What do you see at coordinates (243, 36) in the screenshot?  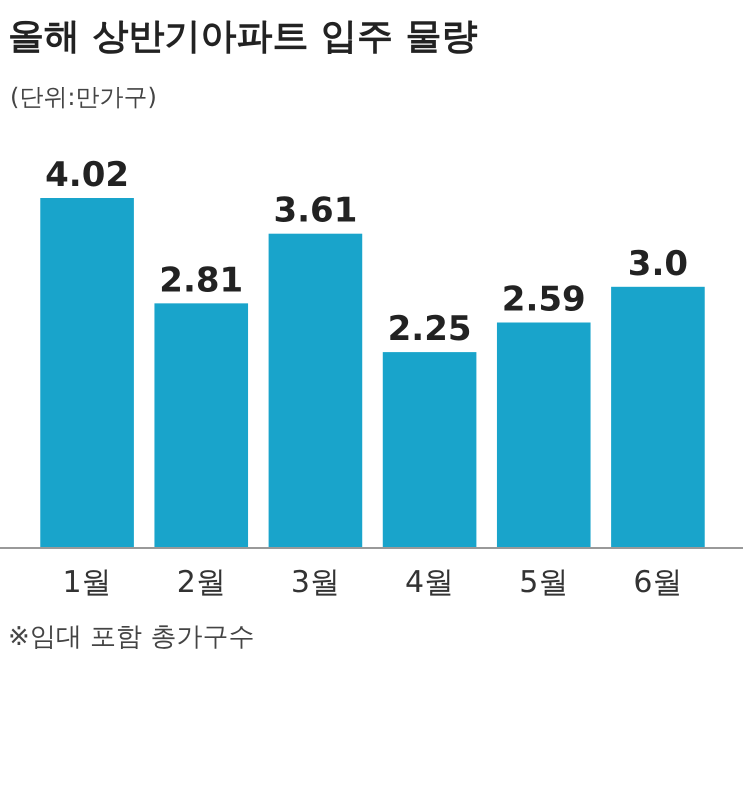 I see `title: 올해 상반기아파트 입주 물량` at bounding box center [243, 36].